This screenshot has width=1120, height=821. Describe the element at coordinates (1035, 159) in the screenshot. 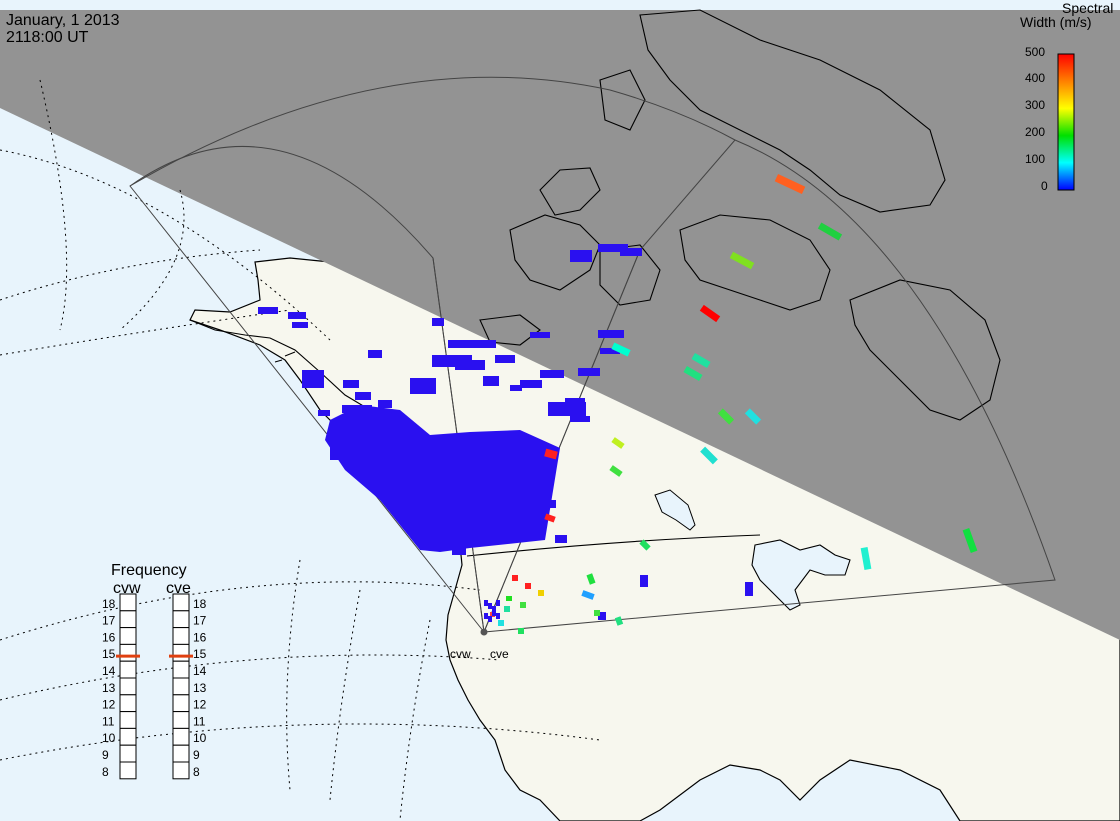

I see `legend-tick: 100` at that location.